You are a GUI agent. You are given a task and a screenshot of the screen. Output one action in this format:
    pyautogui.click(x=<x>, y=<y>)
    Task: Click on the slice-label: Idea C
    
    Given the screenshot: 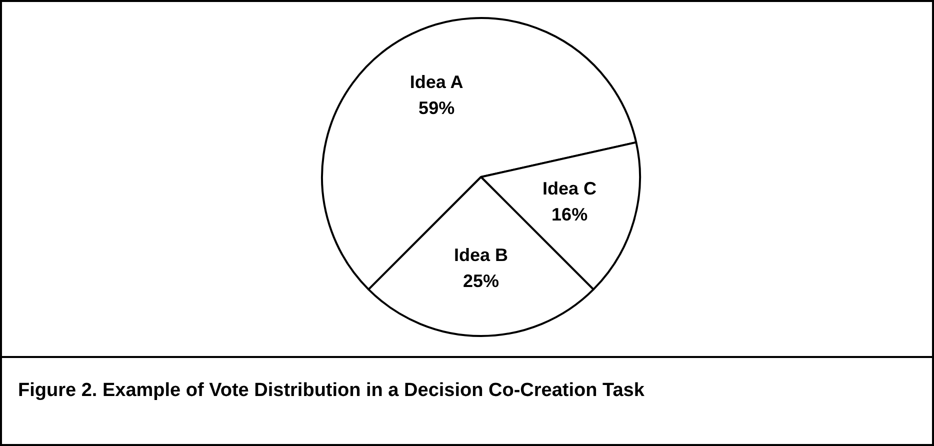 What is the action you would take?
    pyautogui.click(x=569, y=188)
    